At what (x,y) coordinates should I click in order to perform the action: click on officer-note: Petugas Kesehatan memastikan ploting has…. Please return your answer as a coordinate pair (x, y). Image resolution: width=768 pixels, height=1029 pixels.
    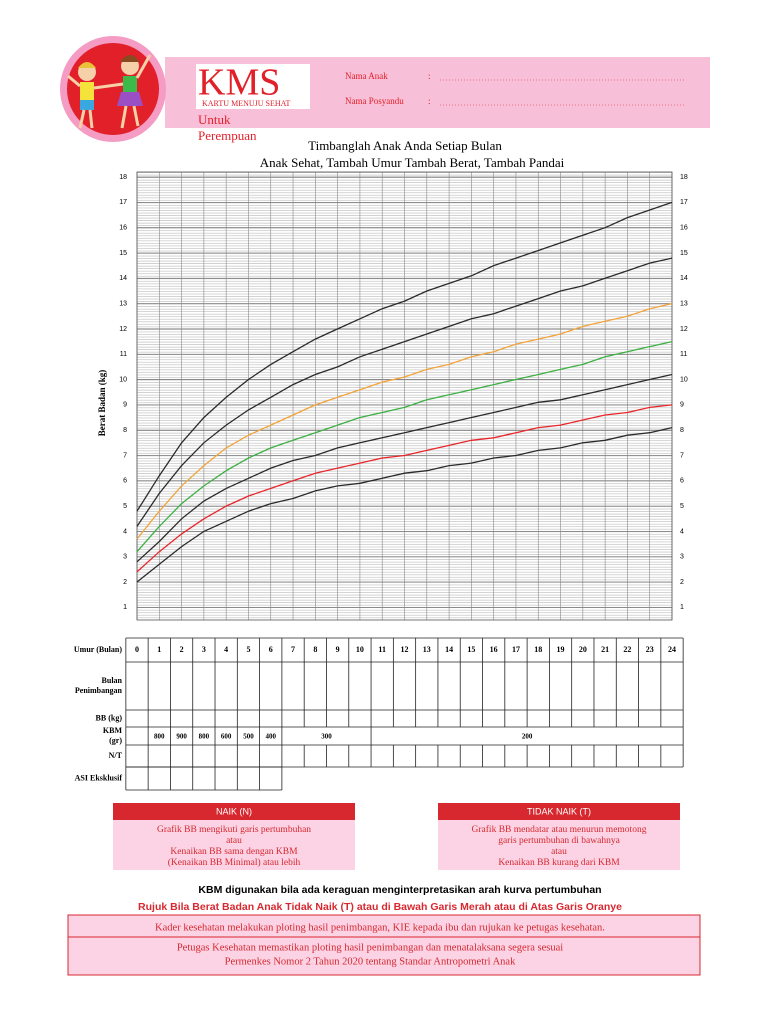
    Looking at the image, I should click on (370, 947).